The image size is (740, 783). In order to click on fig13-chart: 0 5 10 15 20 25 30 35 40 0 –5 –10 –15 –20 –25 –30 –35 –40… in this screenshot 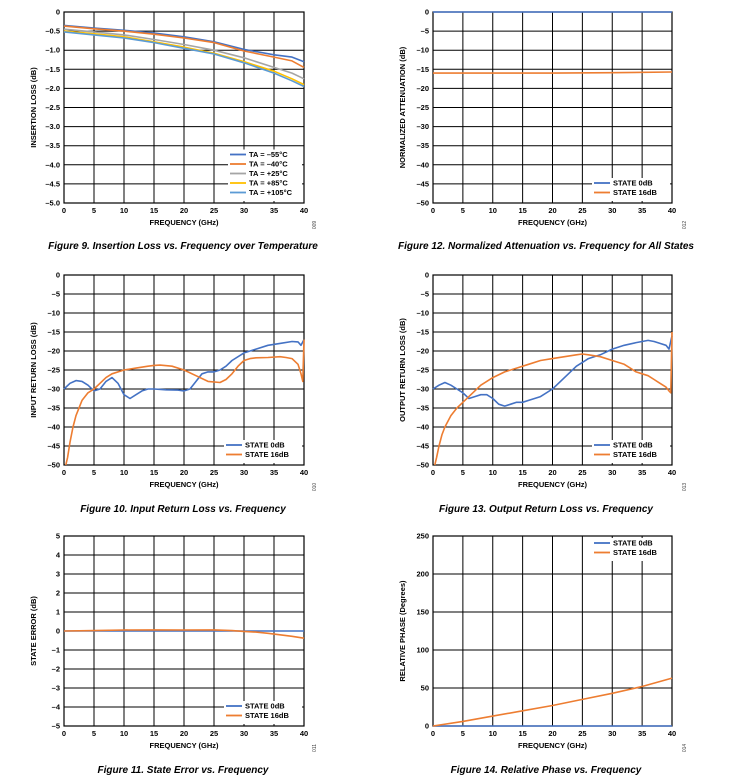, I will do `click(543, 393)`.